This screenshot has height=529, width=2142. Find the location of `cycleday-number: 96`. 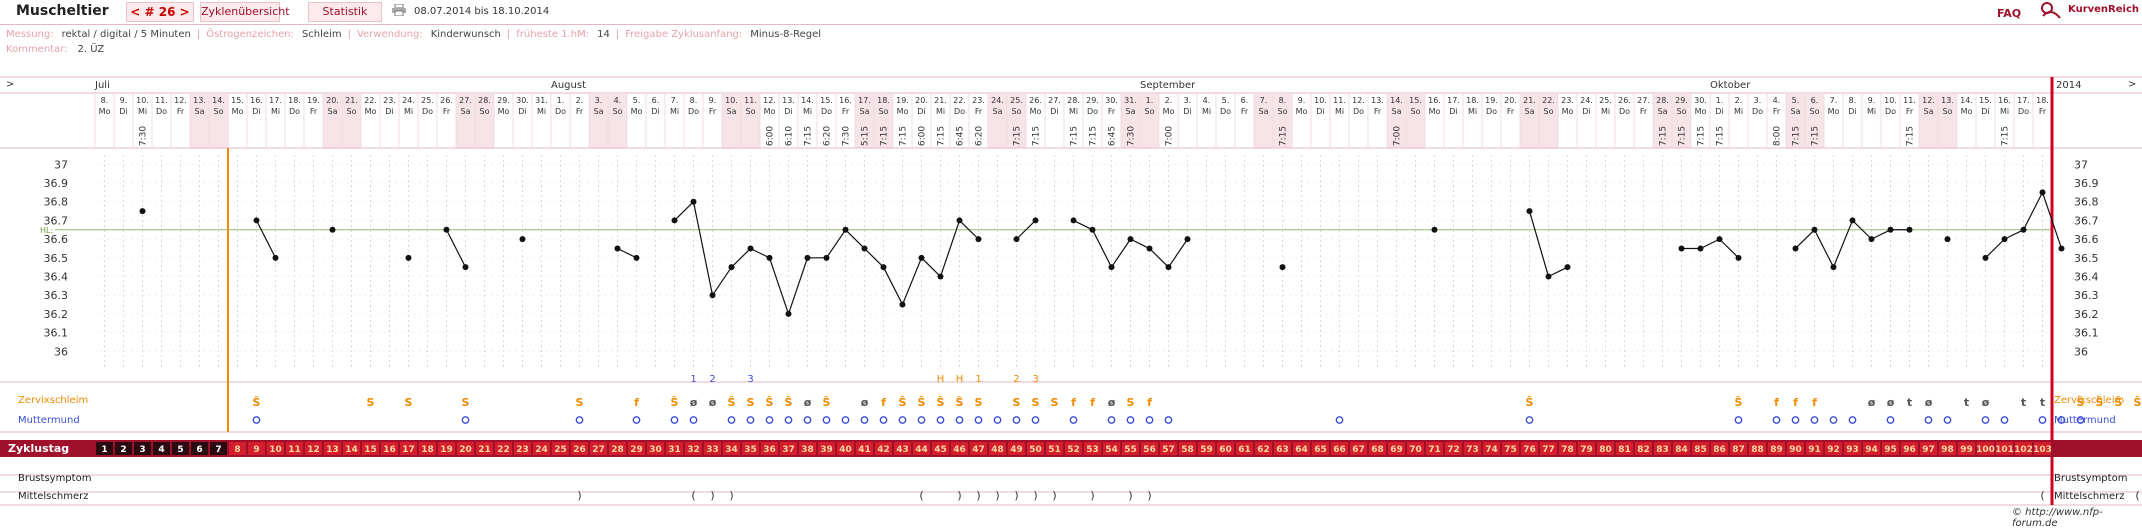

cycleday-number: 96 is located at coordinates (1909, 450).